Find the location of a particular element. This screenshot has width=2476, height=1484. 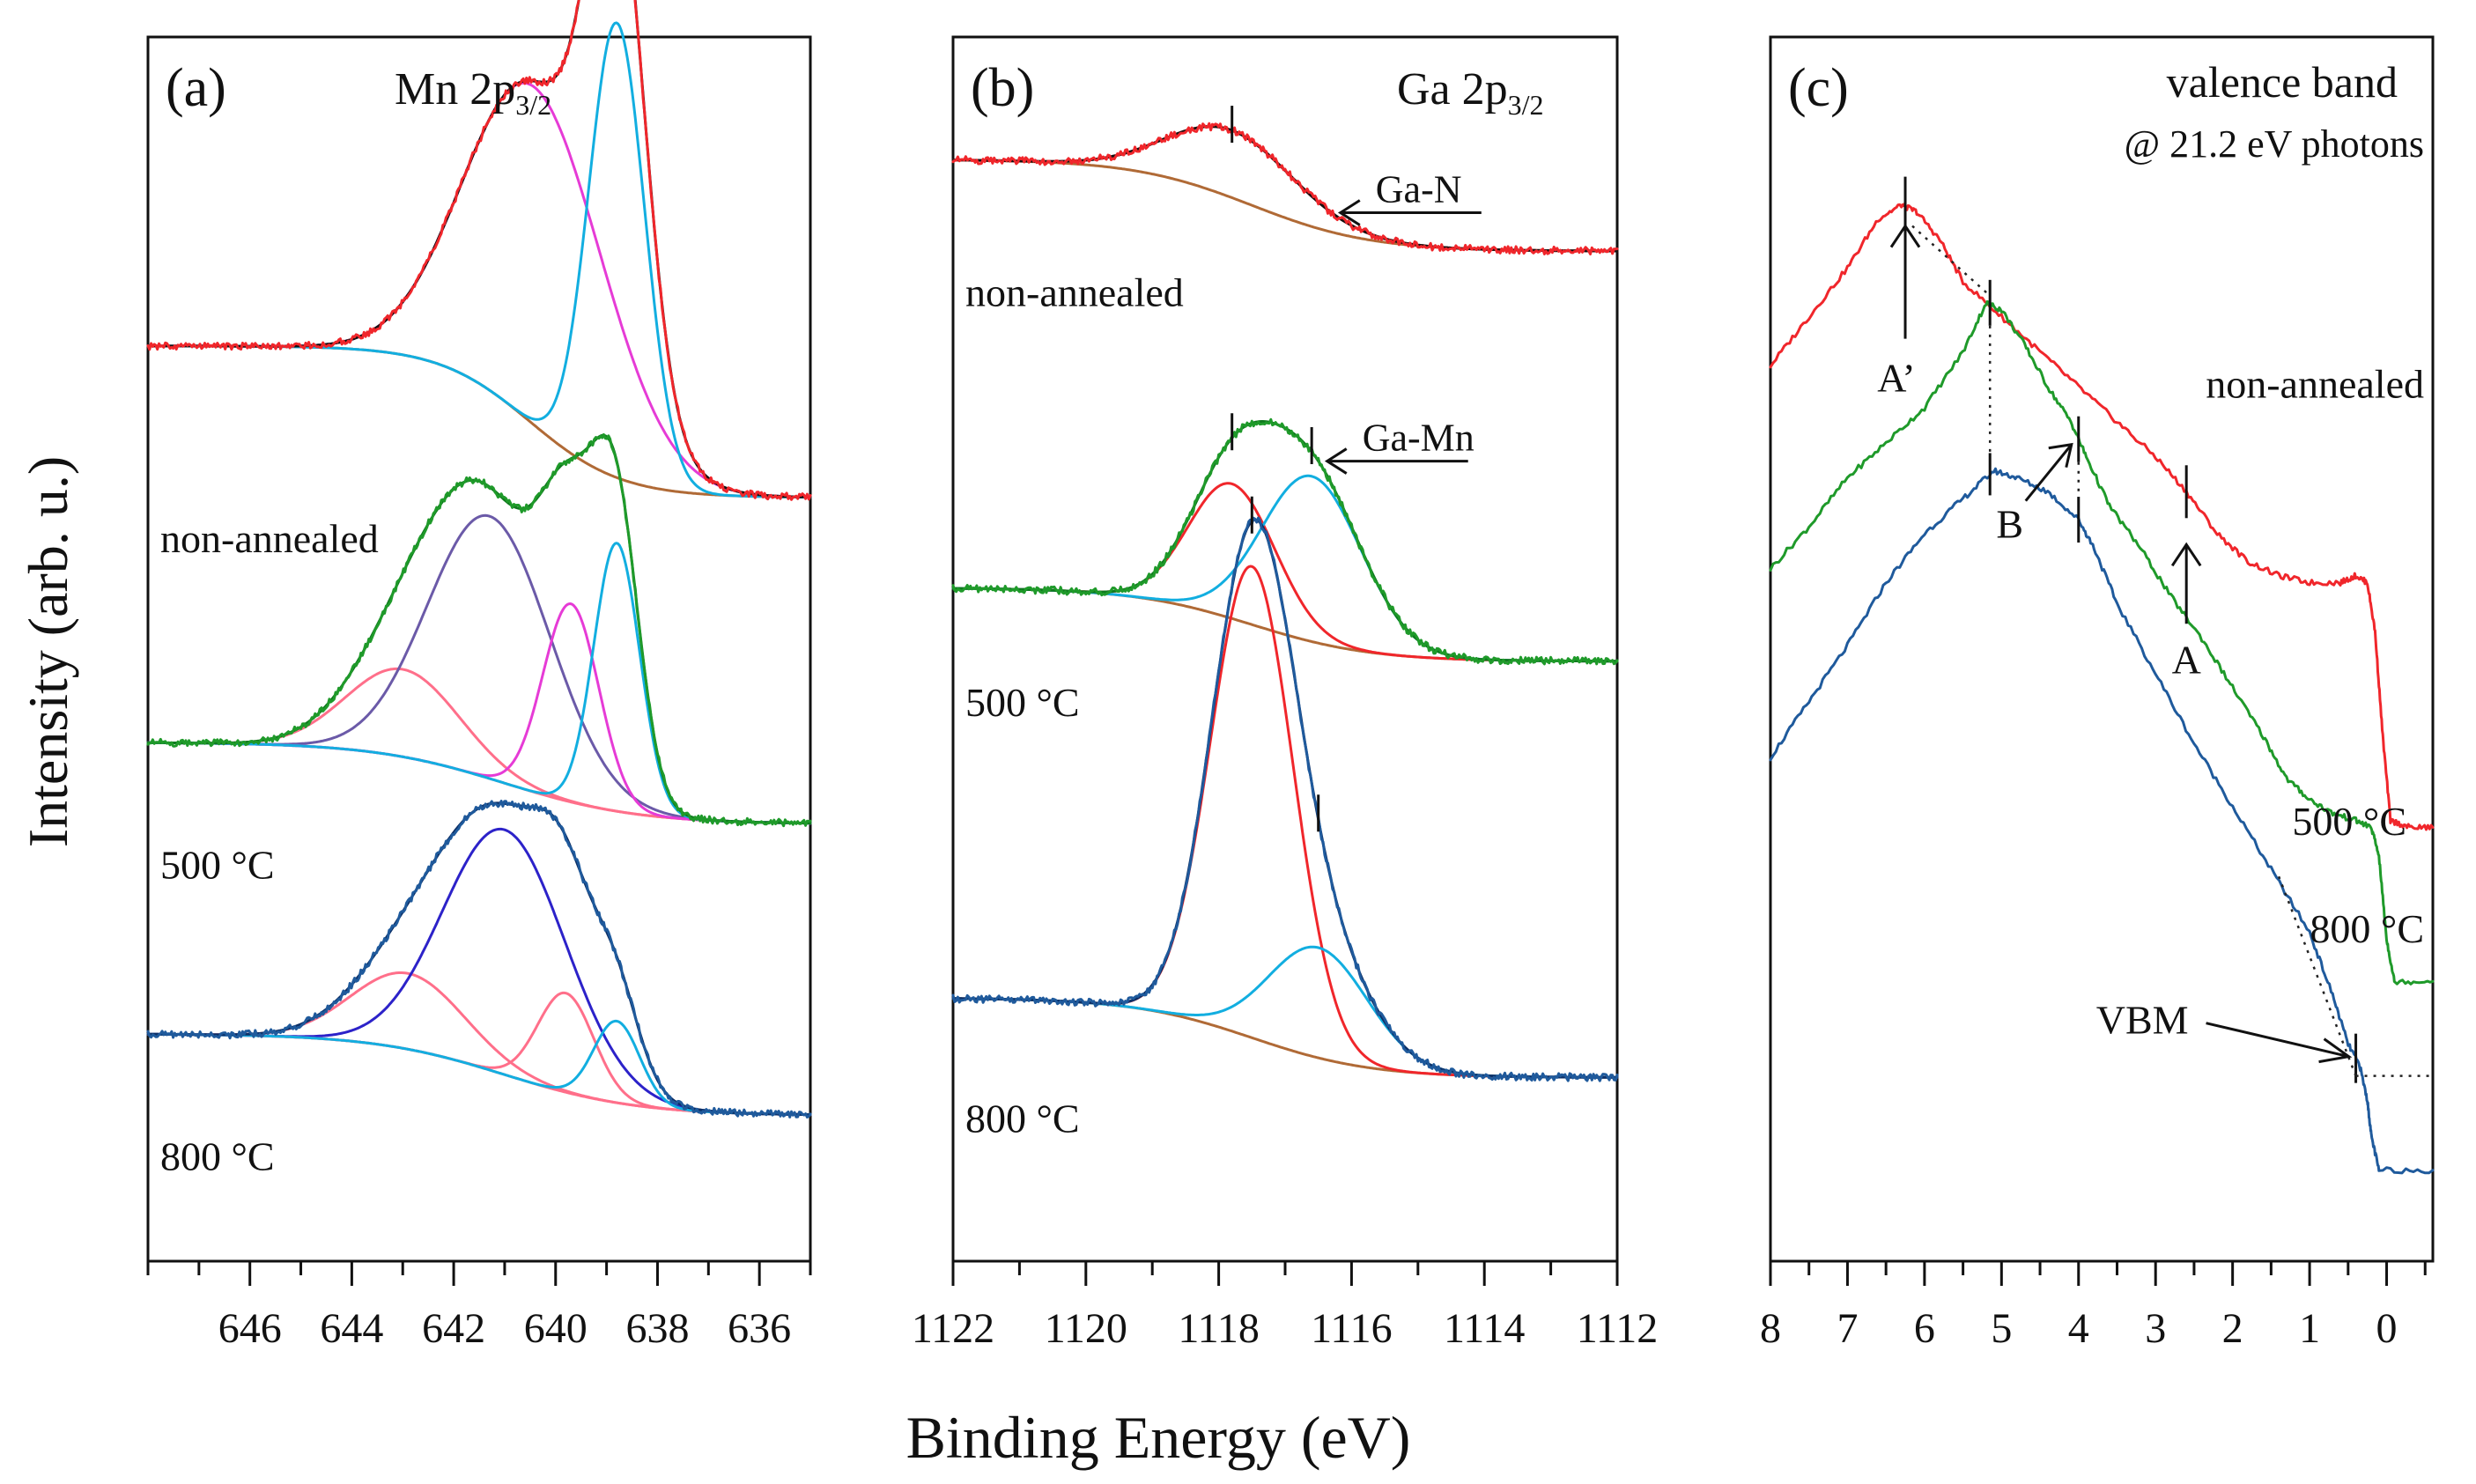

x-tick-label: 636 is located at coordinates (759, 1328).